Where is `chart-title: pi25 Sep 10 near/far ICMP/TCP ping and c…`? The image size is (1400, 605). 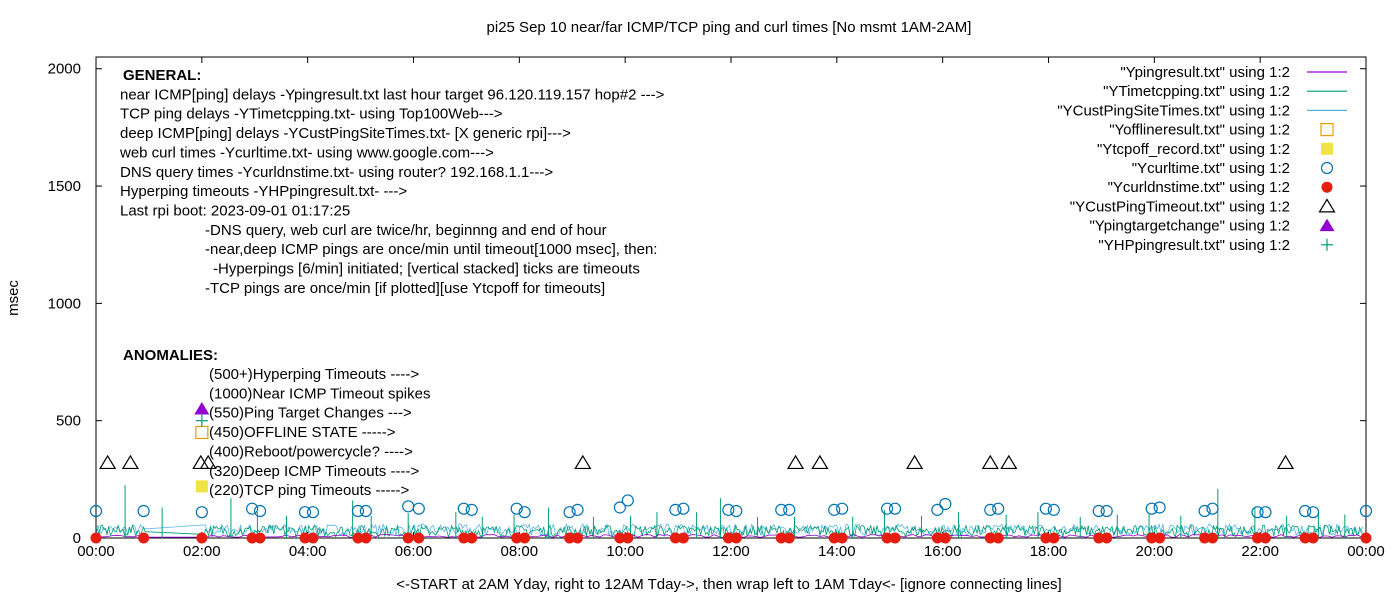 chart-title: pi25 Sep 10 near/far ICMP/TCP ping and c… is located at coordinates (729, 27).